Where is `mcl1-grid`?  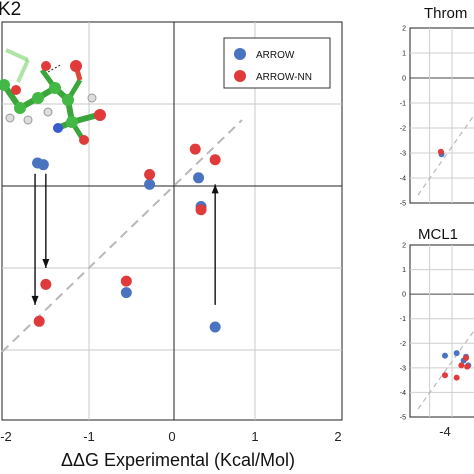
mcl1-grid is located at coordinates (442, 331).